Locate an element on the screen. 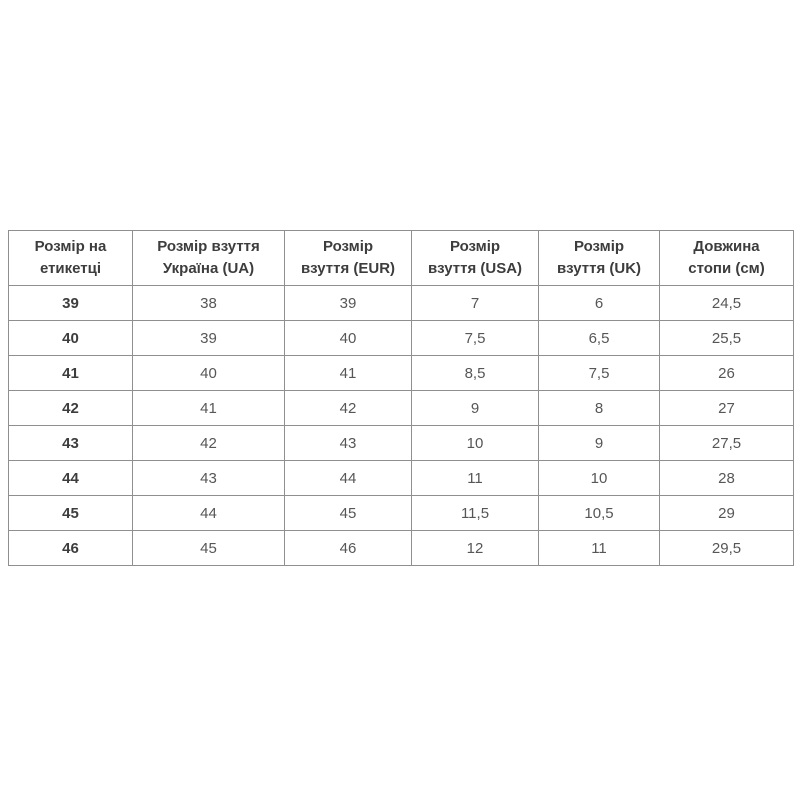  table-cell: 7 is located at coordinates (475, 303).